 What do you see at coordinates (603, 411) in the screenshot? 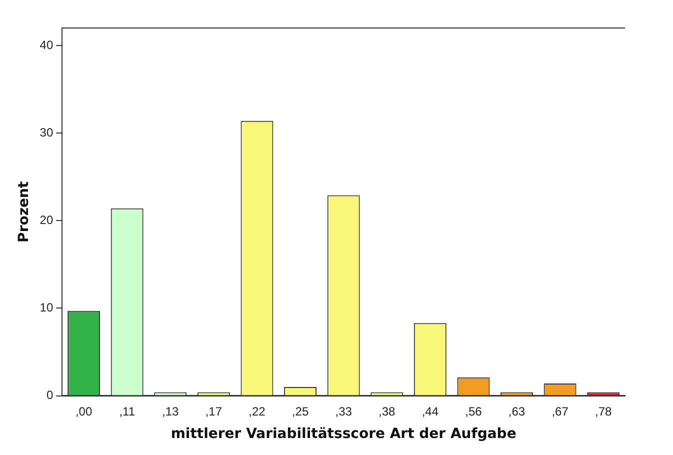
I see `x-tick-label: ,78` at bounding box center [603, 411].